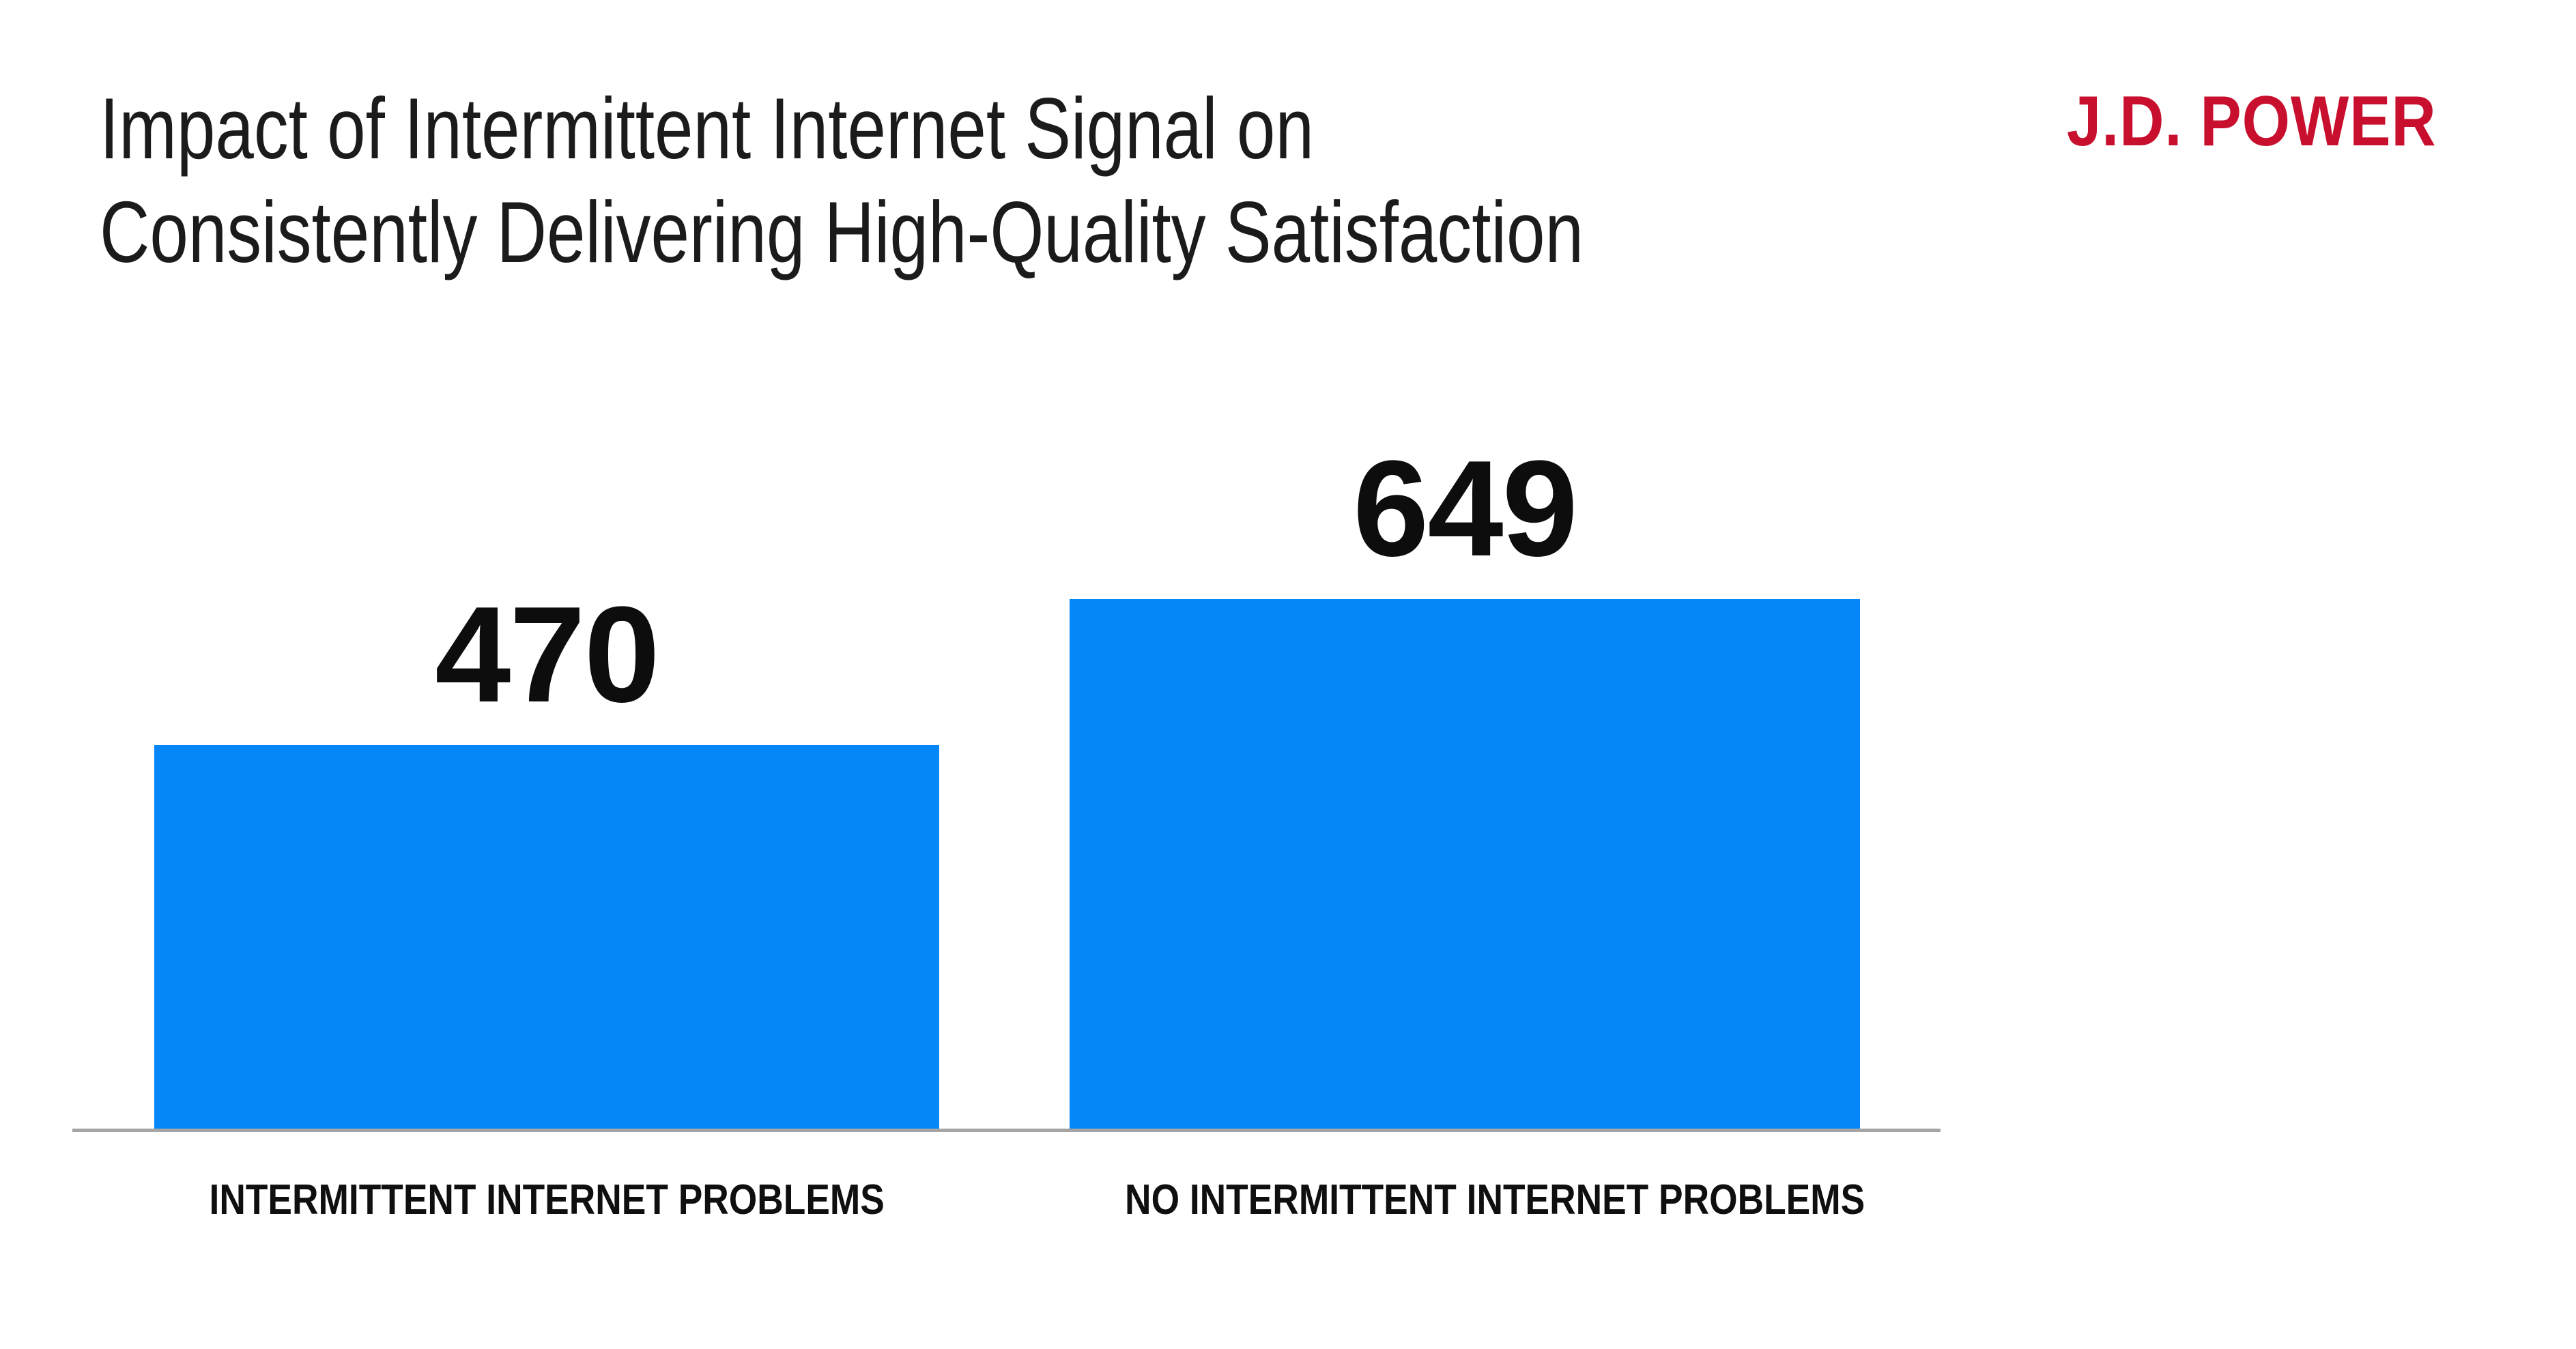 This screenshot has width=2576, height=1349. I want to click on value-label-intermittent: 470, so click(547, 655).